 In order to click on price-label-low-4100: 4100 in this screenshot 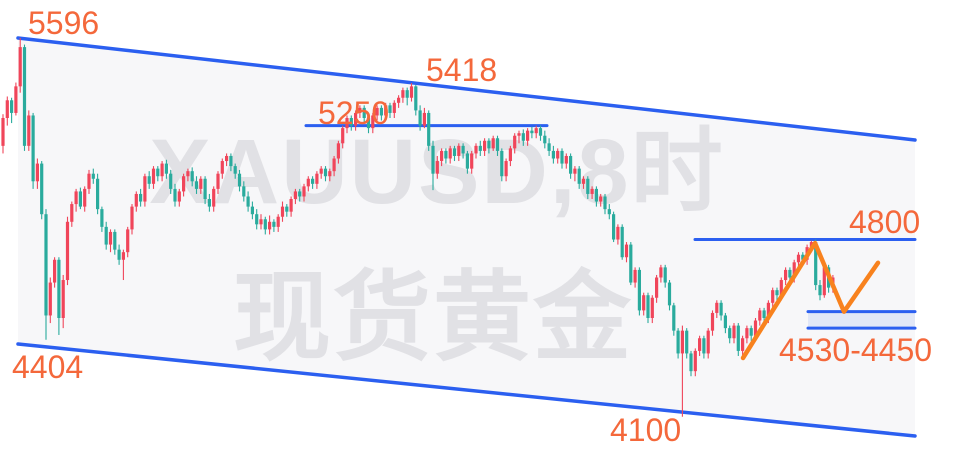, I will do `click(646, 430)`.